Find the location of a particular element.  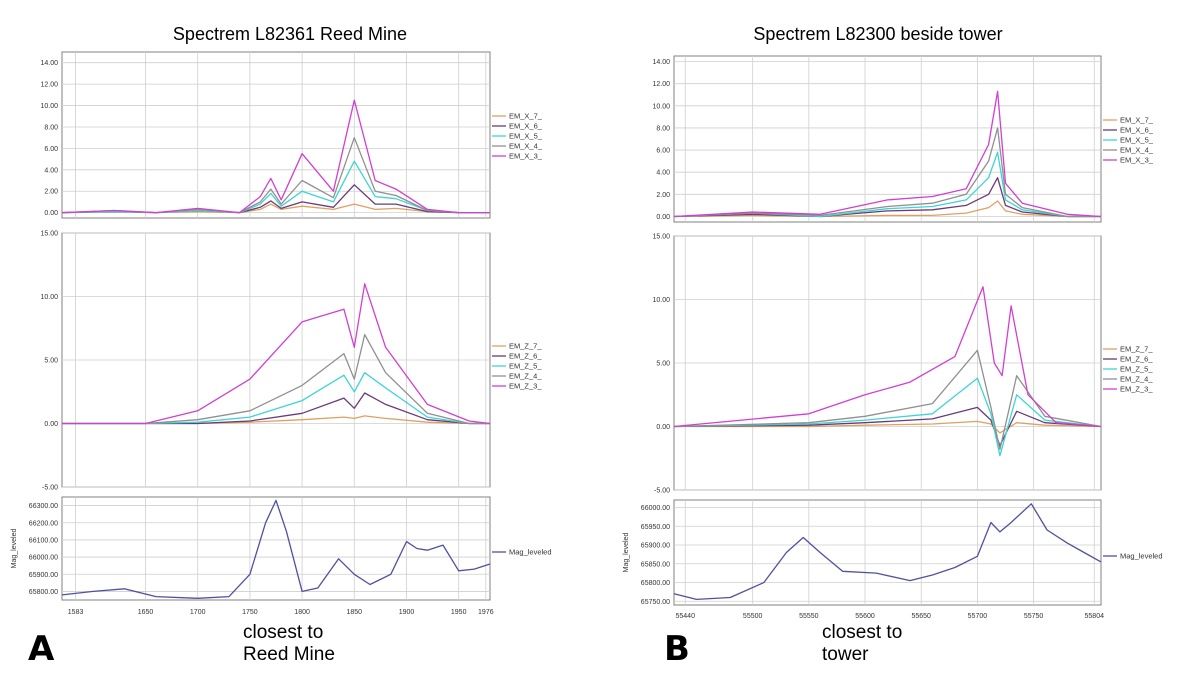

legend-entry: EM_X_3_ is located at coordinates (526, 156).